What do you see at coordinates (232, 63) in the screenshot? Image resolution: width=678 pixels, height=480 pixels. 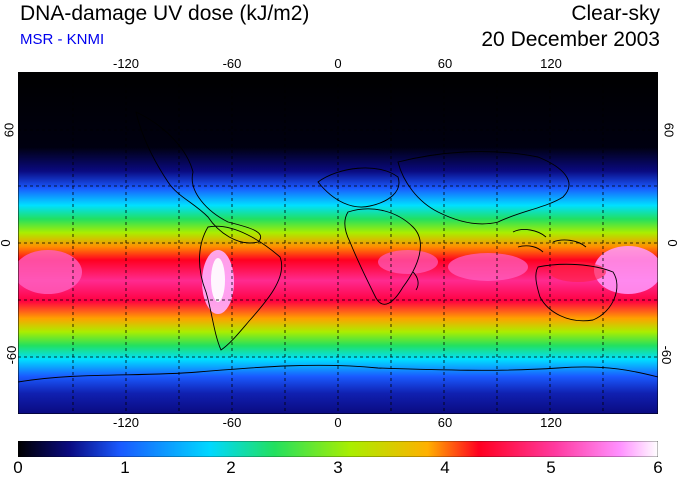 I see `lon-tick-top: -60` at bounding box center [232, 63].